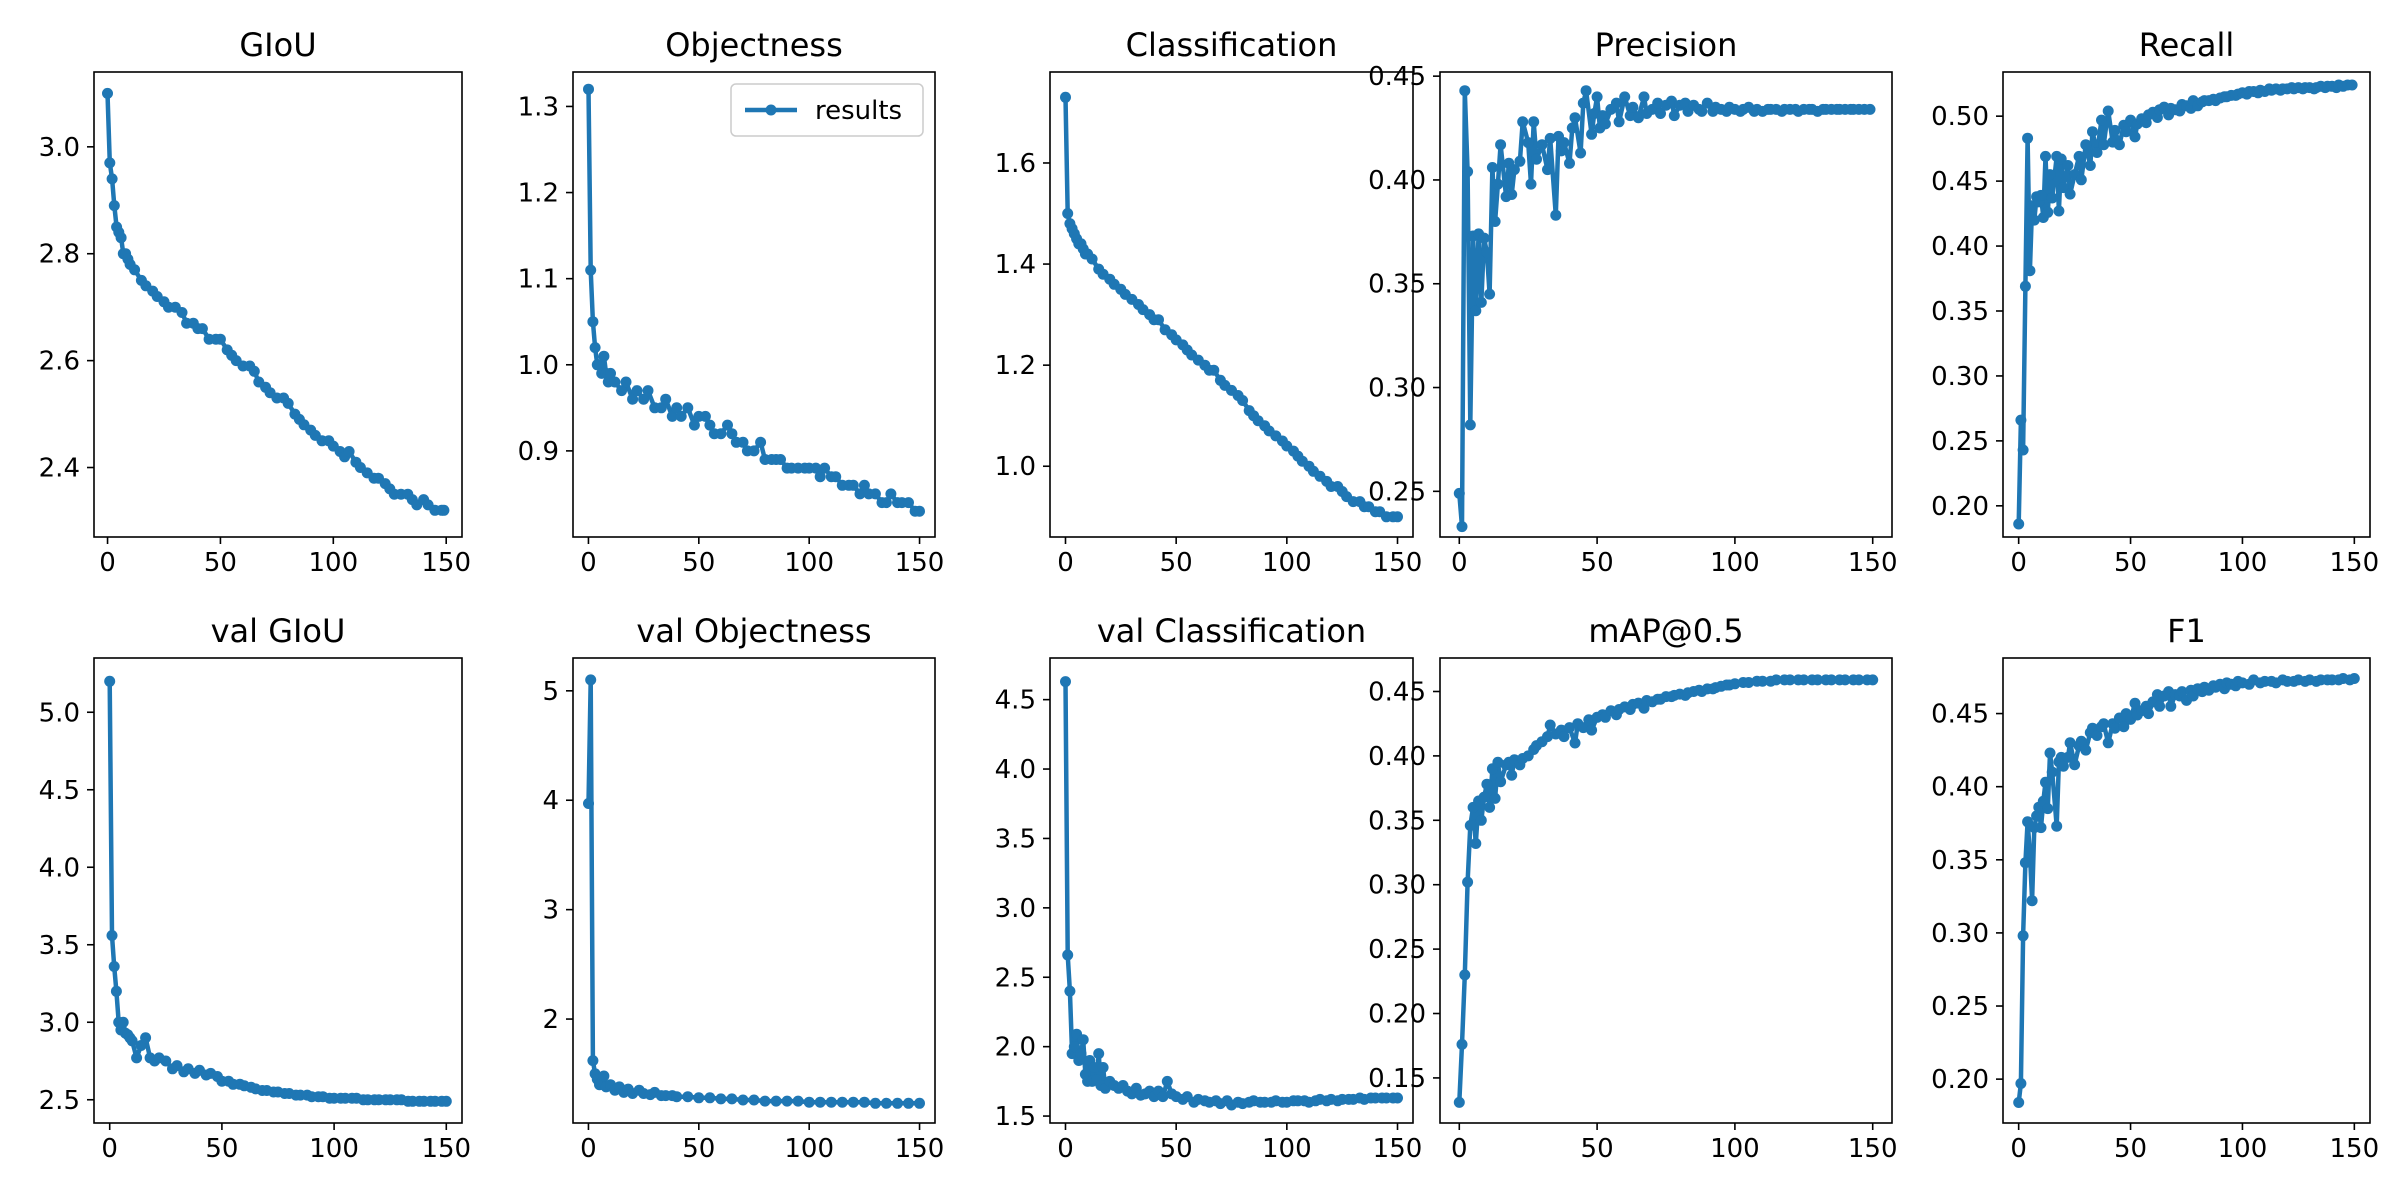 Image resolution: width=2400 pixels, height=1200 pixels. Describe the element at coordinates (1015, 467) in the screenshot. I see `y-tick-label: 1.0` at that location.